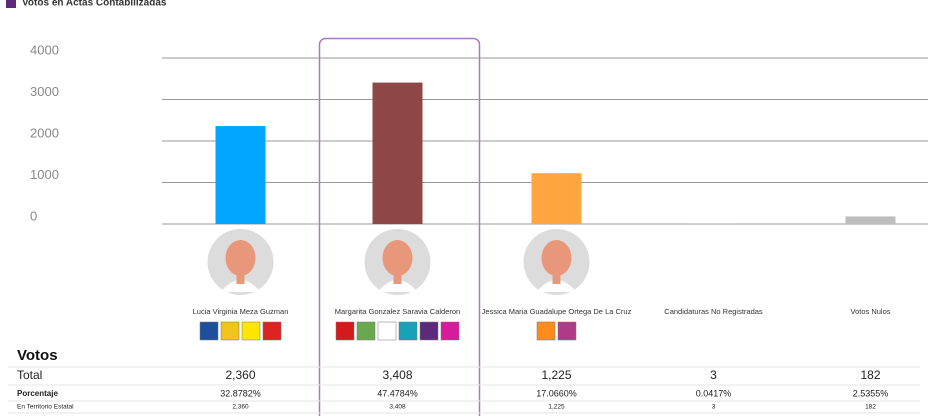 The width and height of the screenshot is (928, 416). I want to click on table-cell: 182, so click(870, 407).